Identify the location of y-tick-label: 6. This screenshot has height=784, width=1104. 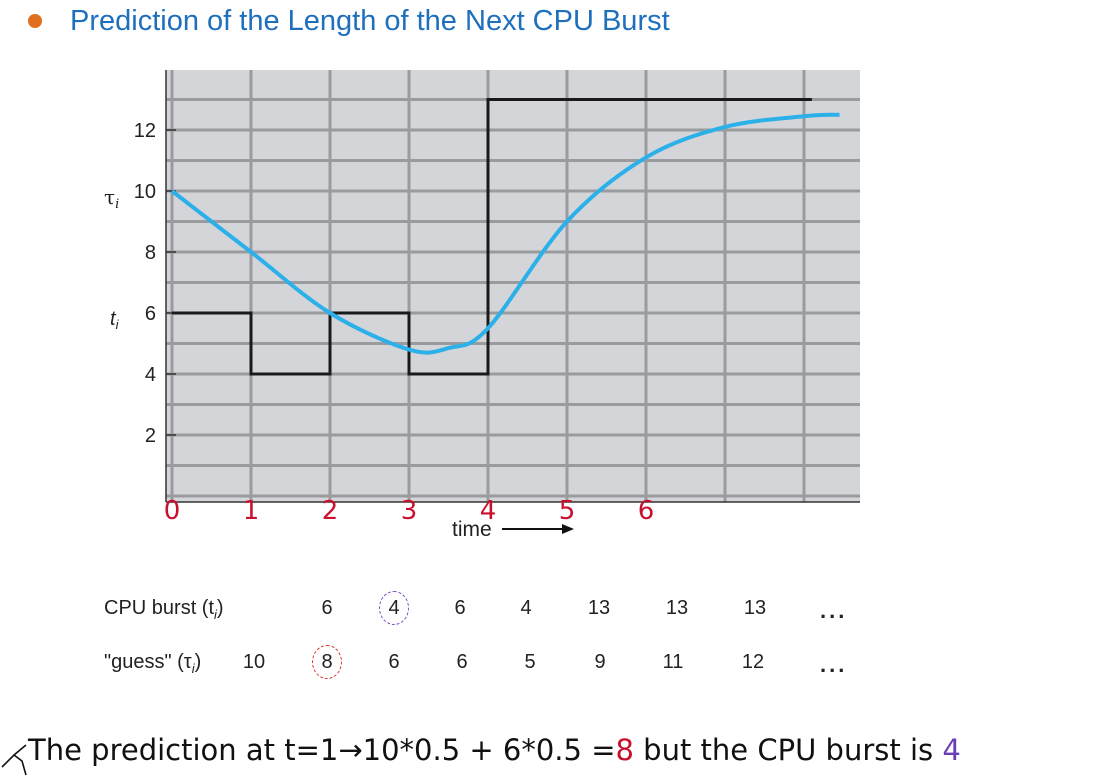
(150, 314).